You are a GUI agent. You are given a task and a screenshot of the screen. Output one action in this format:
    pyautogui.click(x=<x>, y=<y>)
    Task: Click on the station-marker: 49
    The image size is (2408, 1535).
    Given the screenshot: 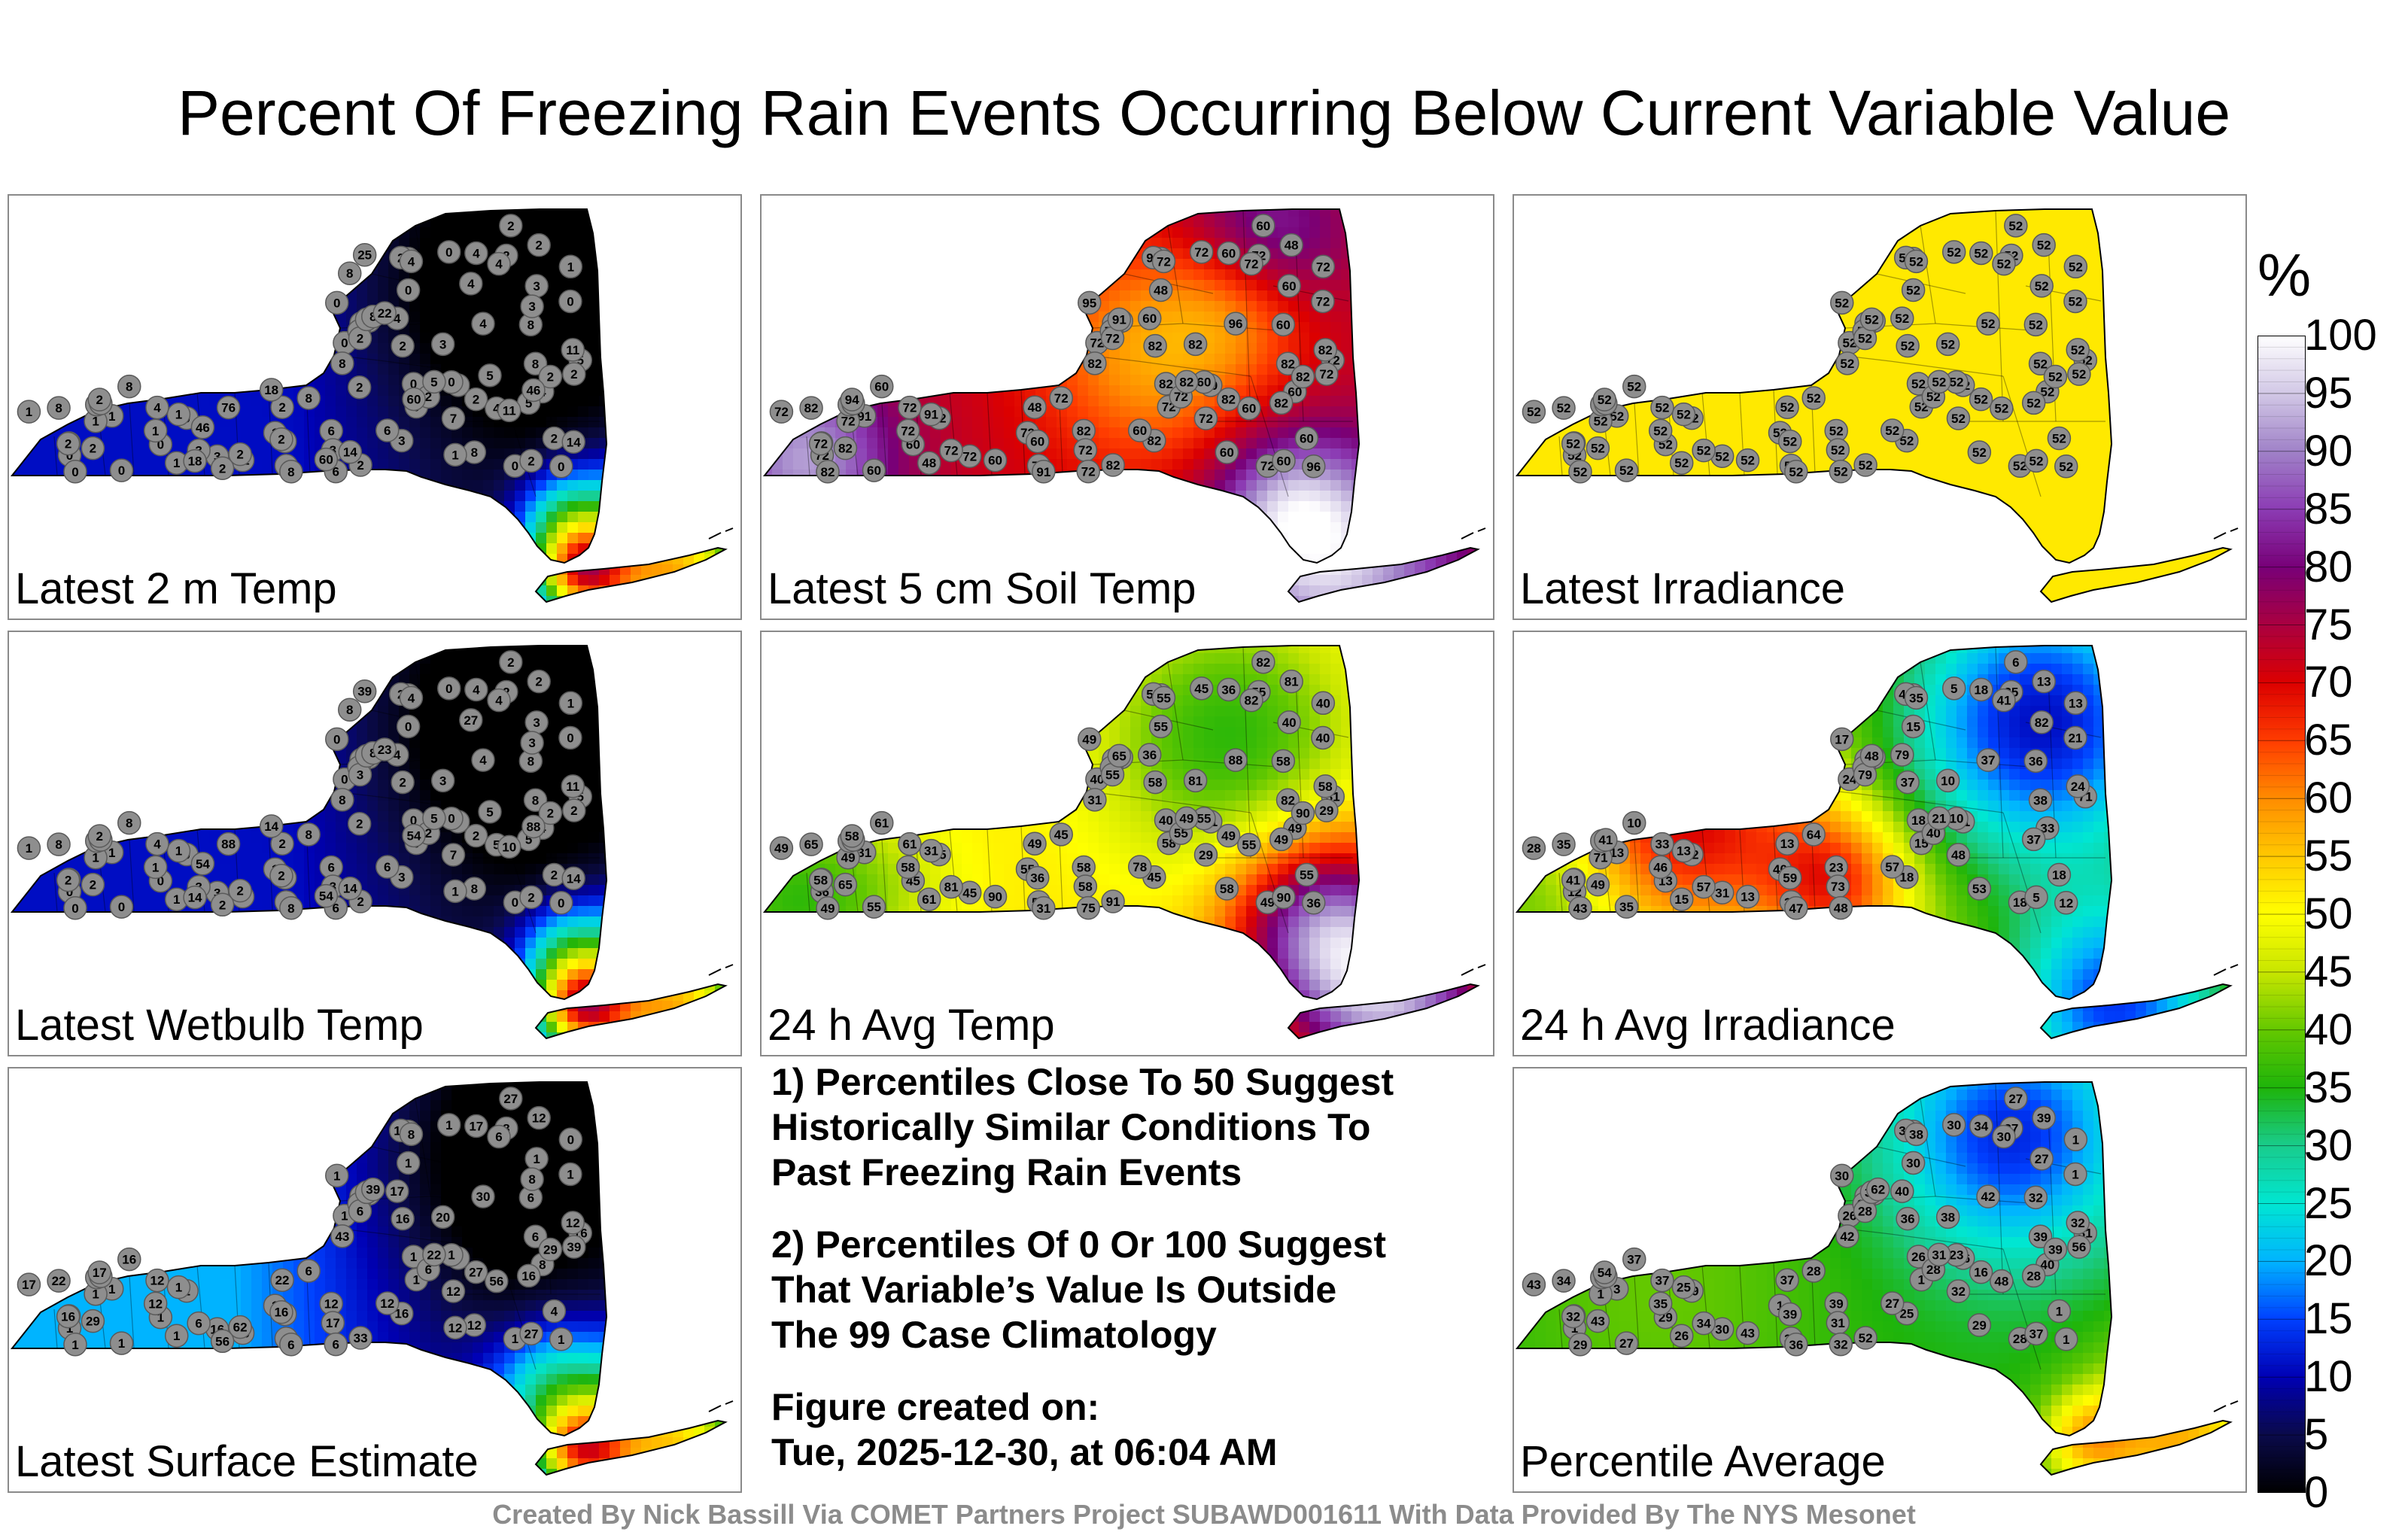 What is the action you would take?
    pyautogui.click(x=1035, y=843)
    